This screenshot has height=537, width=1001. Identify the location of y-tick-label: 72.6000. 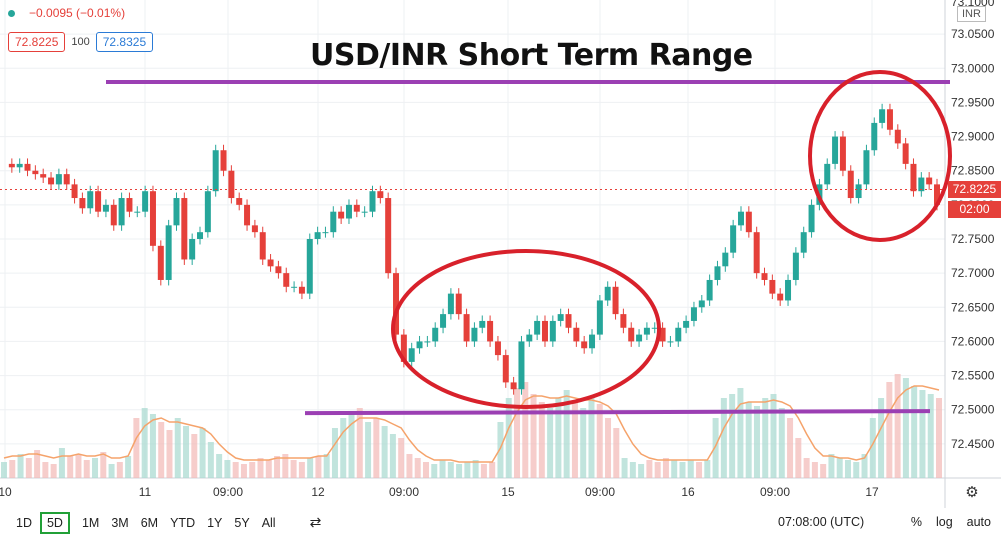
(973, 341).